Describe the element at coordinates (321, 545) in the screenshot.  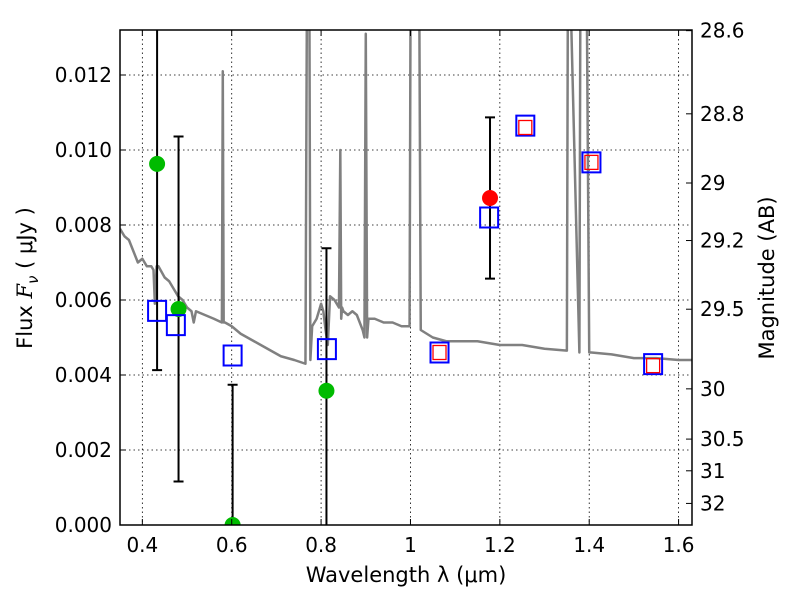
I see `x-tick-label: 0.8` at that location.